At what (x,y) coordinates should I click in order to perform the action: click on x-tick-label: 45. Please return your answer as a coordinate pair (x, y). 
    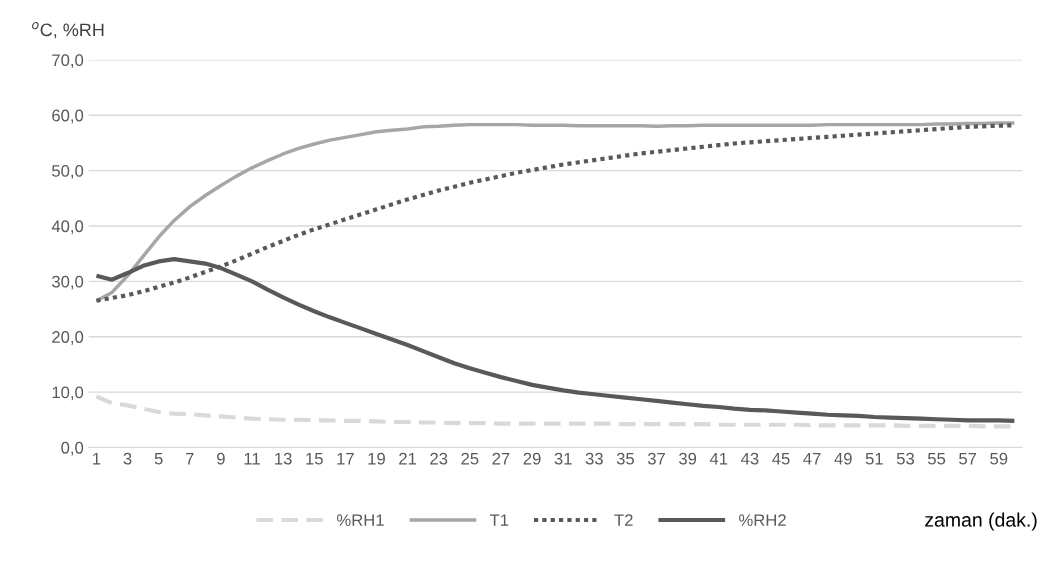
    Looking at the image, I should click on (781, 458).